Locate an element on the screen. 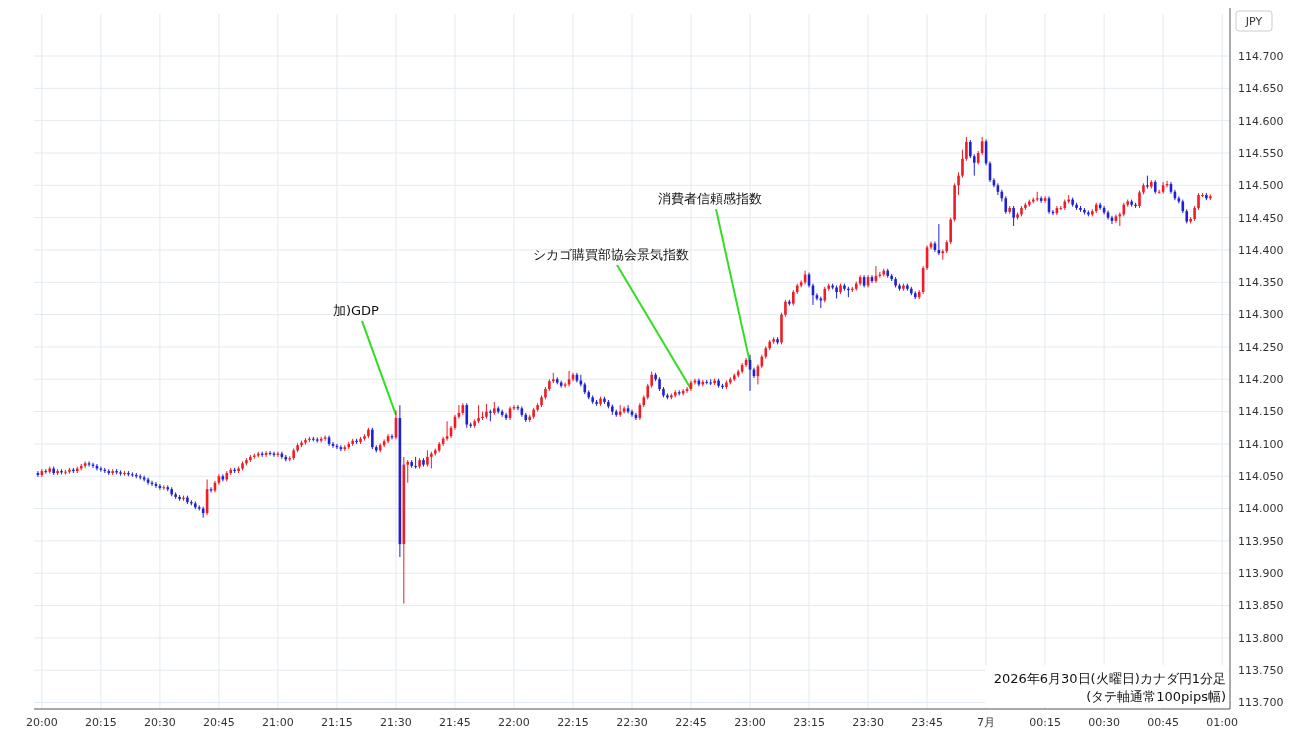  y-tick-label: 114.600 is located at coordinates (1261, 121).